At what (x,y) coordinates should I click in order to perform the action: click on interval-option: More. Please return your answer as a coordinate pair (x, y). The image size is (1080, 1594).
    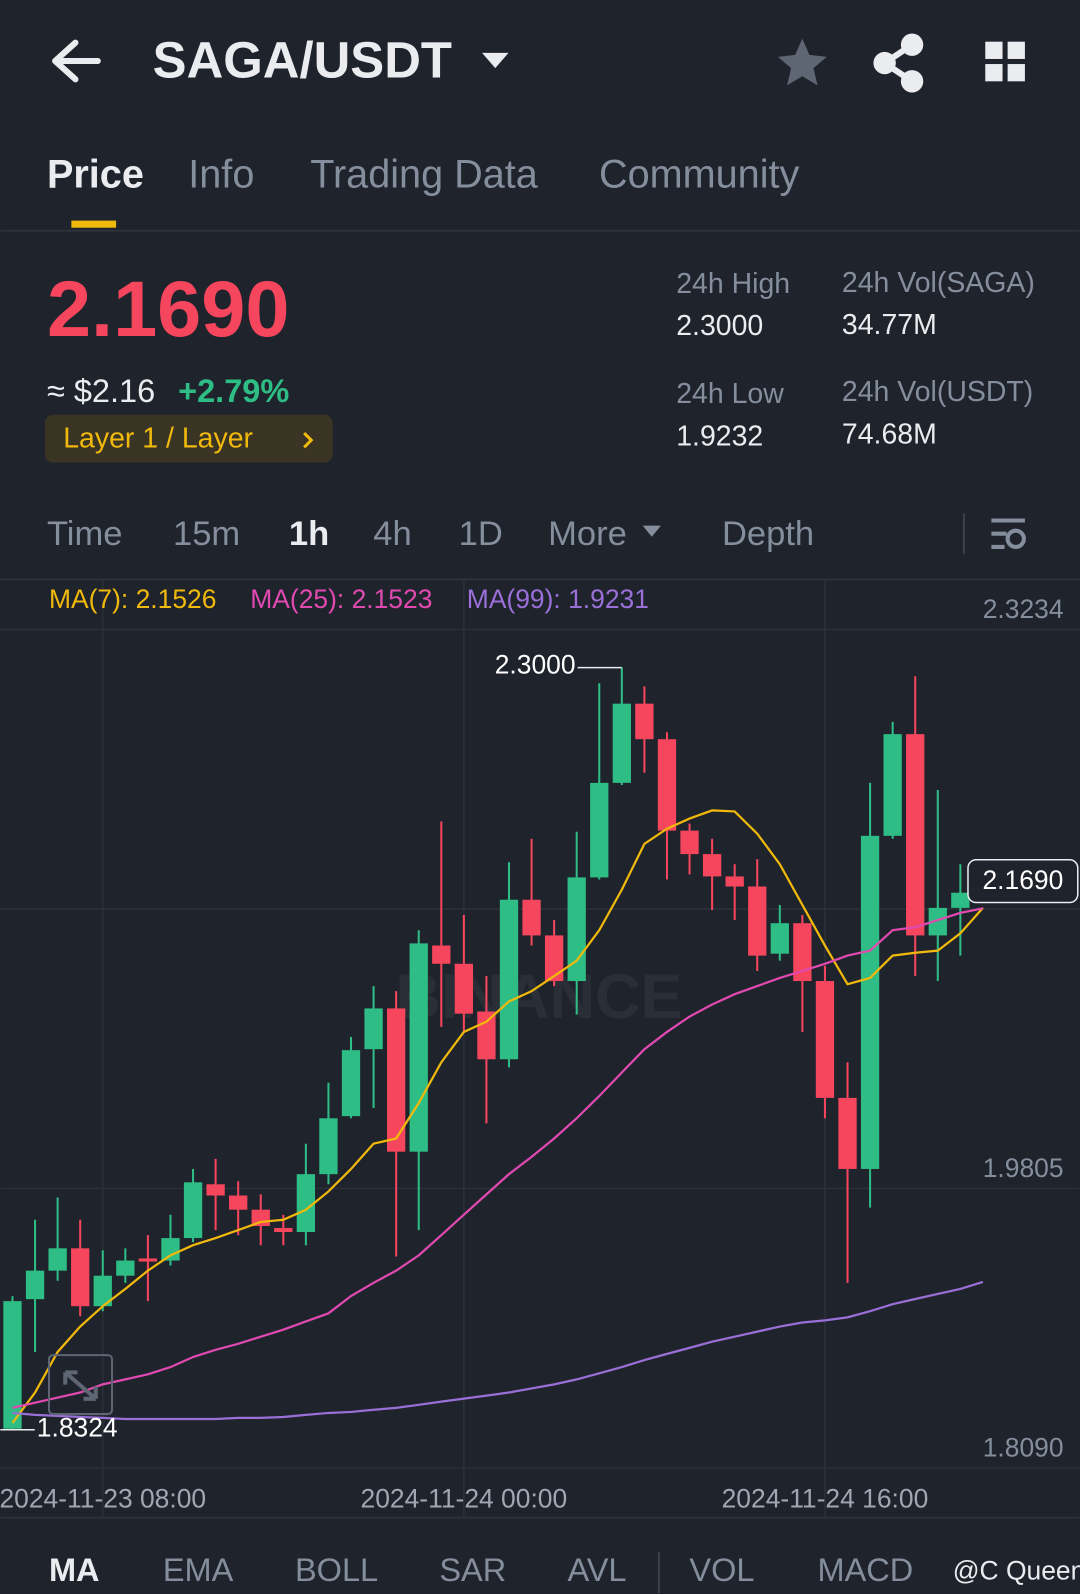
    Looking at the image, I should click on (587, 534).